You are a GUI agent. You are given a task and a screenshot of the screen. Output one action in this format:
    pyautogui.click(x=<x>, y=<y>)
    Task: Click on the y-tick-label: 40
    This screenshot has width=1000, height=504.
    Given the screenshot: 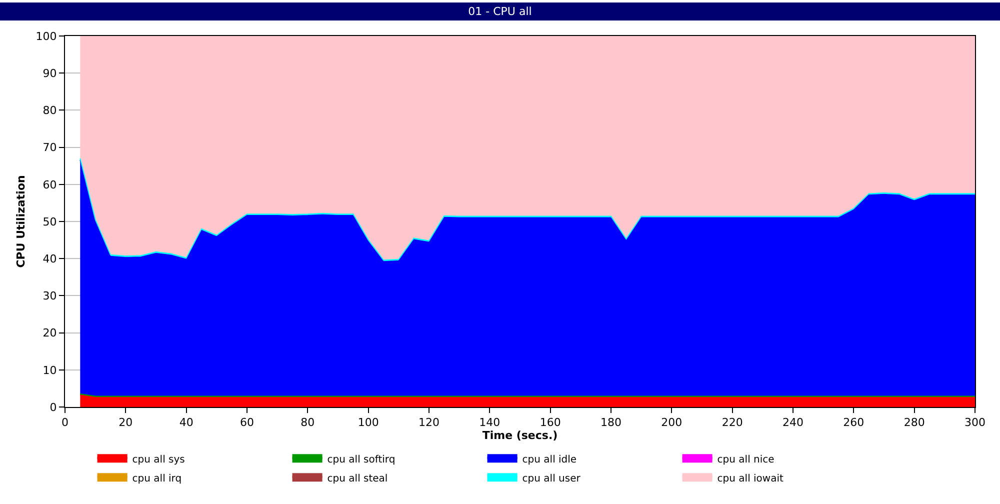 What is the action you would take?
    pyautogui.click(x=49, y=259)
    